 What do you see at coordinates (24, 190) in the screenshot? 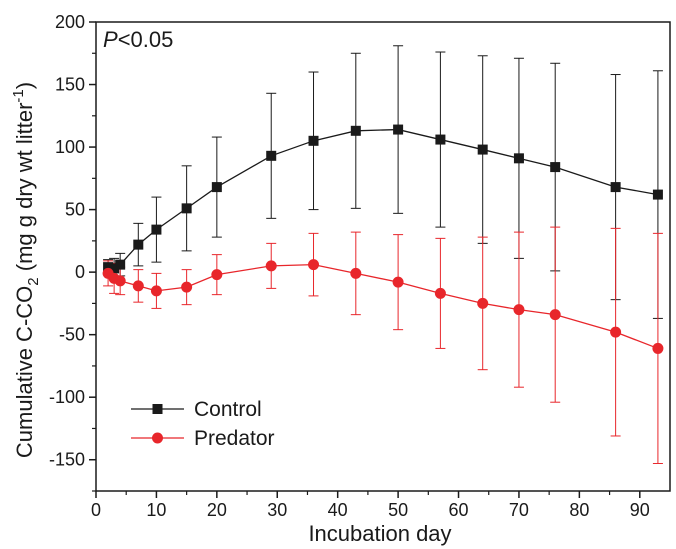
I see `y-axis-title-middle: (mg g dry wt litter` at bounding box center [24, 190].